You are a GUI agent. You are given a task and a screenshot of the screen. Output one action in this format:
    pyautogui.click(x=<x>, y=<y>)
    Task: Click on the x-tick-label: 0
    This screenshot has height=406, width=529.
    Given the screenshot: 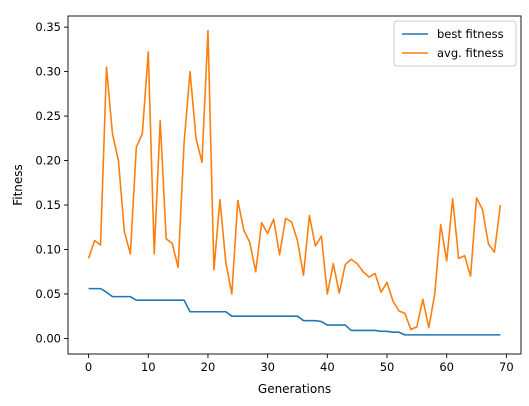 What is the action you would take?
    pyautogui.click(x=88, y=367)
    